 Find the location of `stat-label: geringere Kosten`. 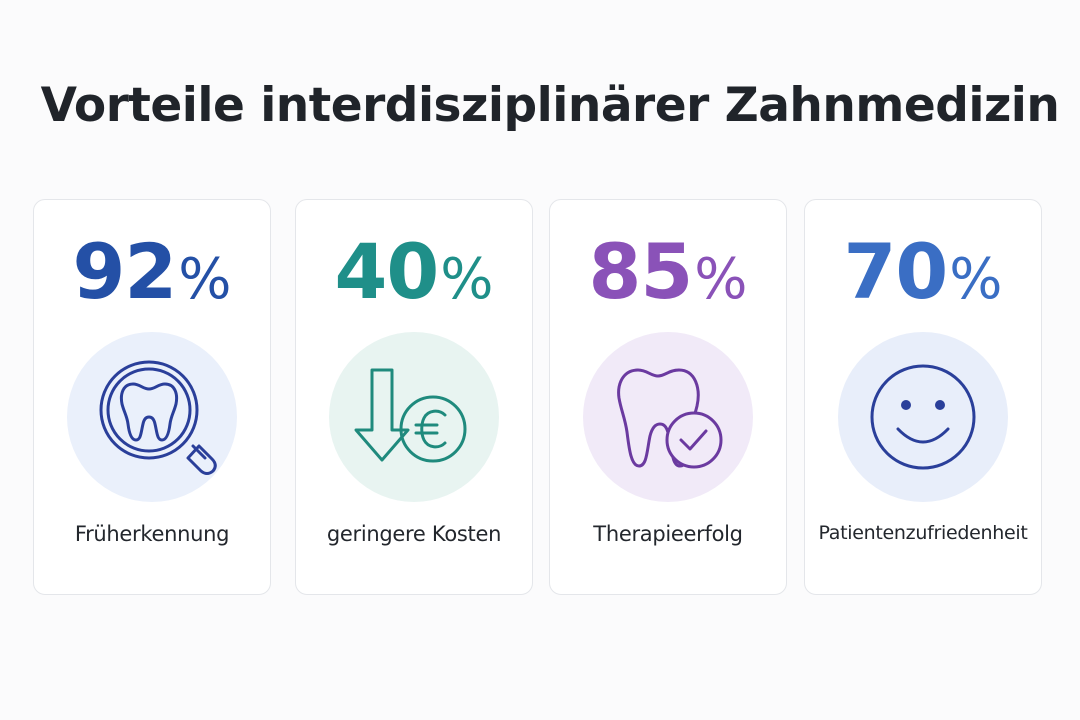

stat-label: geringere Kosten is located at coordinates (414, 534).